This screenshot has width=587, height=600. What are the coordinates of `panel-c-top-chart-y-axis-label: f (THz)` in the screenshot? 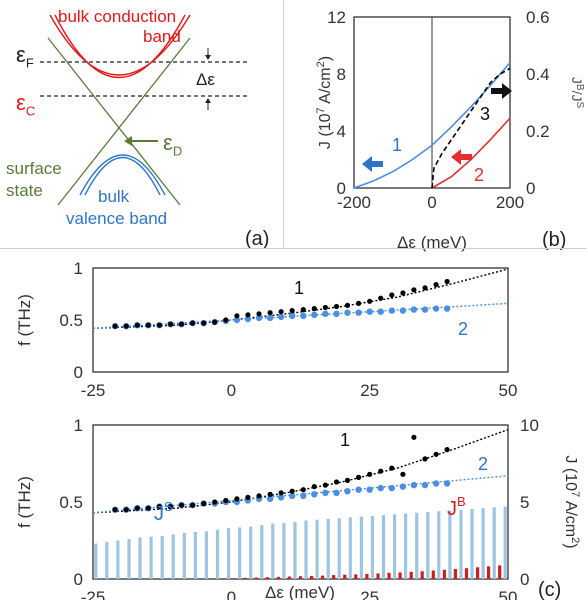 It's located at (24, 320).